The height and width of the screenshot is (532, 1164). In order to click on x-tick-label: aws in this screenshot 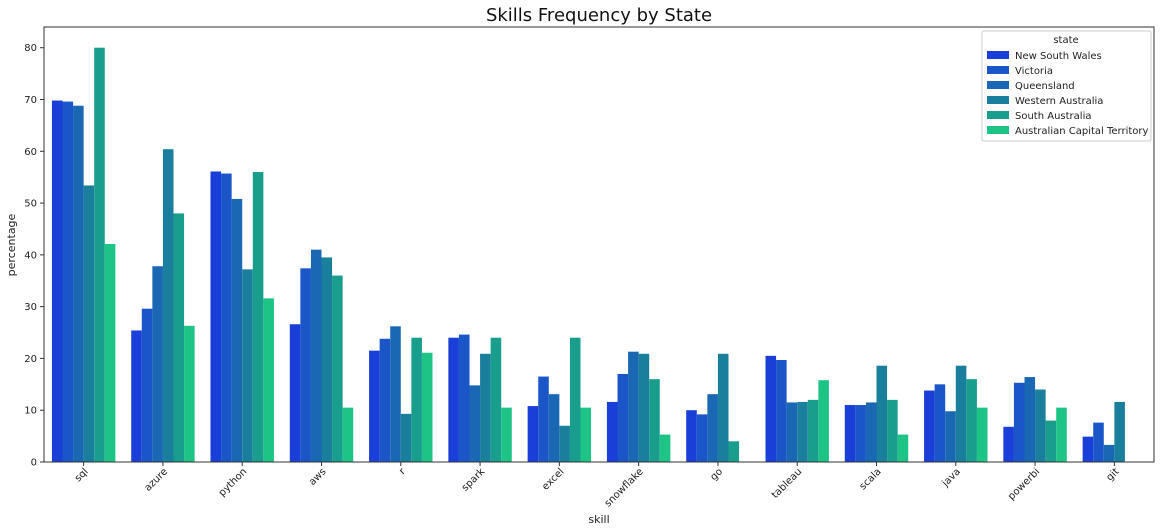, I will do `click(318, 477)`.